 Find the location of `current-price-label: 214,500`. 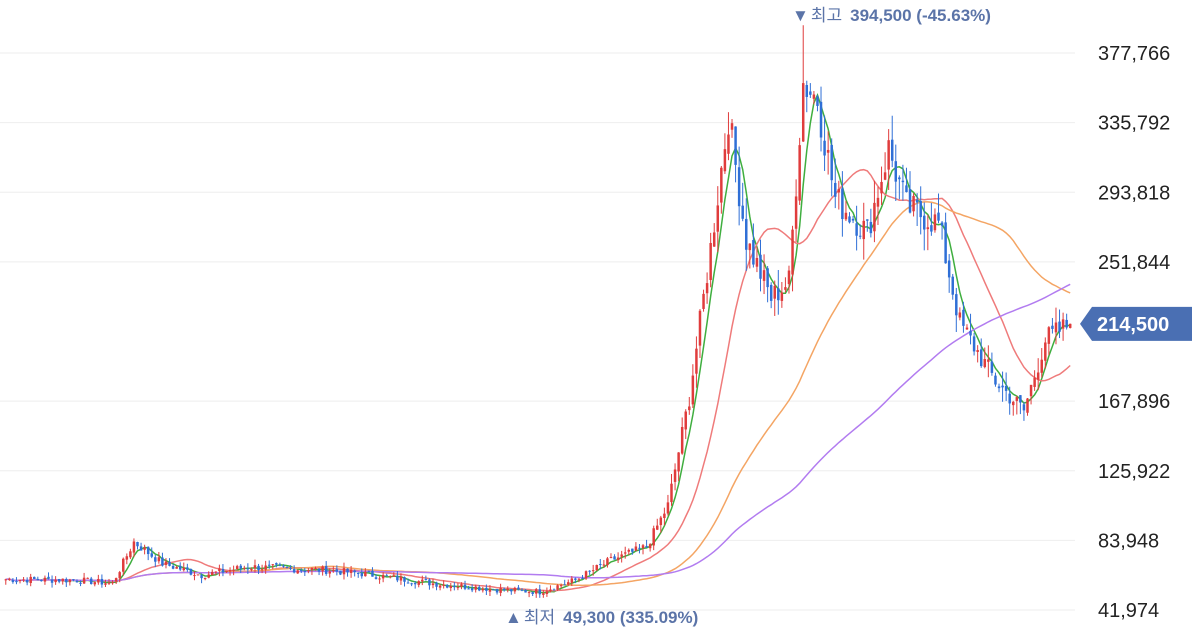

current-price-label: 214,500 is located at coordinates (1133, 325).